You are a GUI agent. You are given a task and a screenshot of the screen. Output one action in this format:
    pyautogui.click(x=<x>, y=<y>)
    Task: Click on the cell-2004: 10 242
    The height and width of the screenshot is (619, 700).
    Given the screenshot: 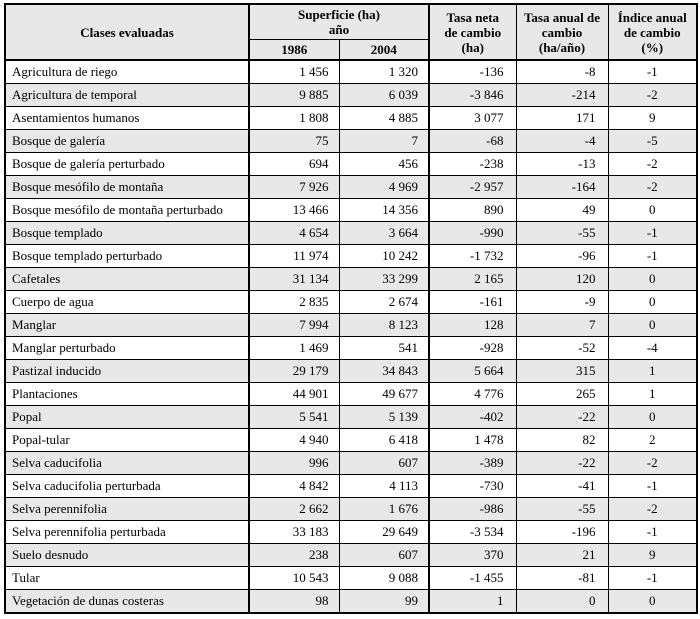 What is the action you would take?
    pyautogui.click(x=384, y=256)
    